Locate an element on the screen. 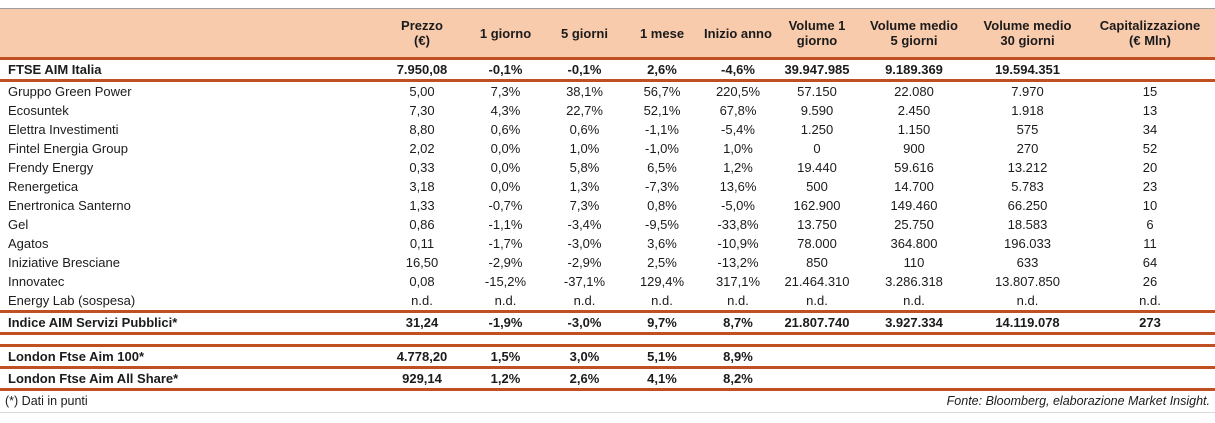  table-cell: 0,86 is located at coordinates (422, 224).